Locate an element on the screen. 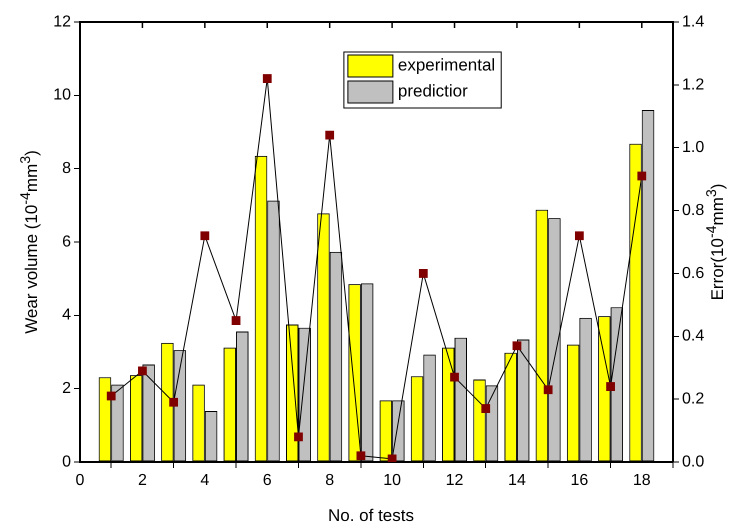 Image resolution: width=742 pixels, height=526 pixels. y-tick-label: 8 is located at coordinates (67, 169).